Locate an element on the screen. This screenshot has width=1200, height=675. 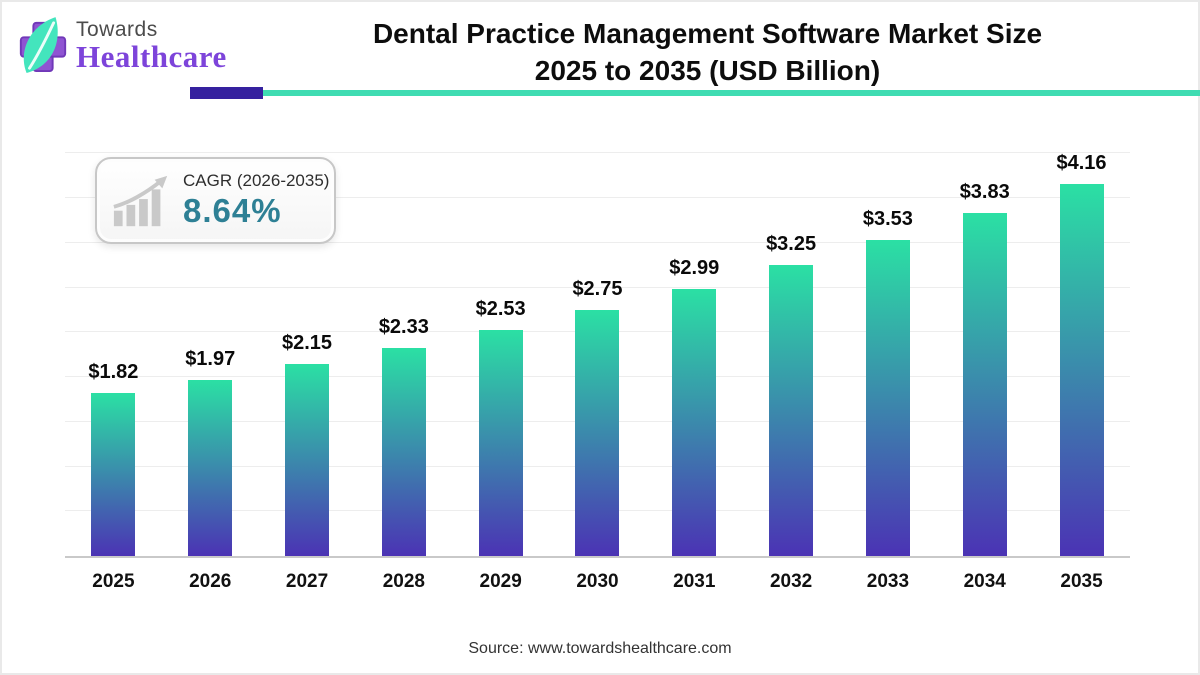
x-axis-line is located at coordinates (597, 557).